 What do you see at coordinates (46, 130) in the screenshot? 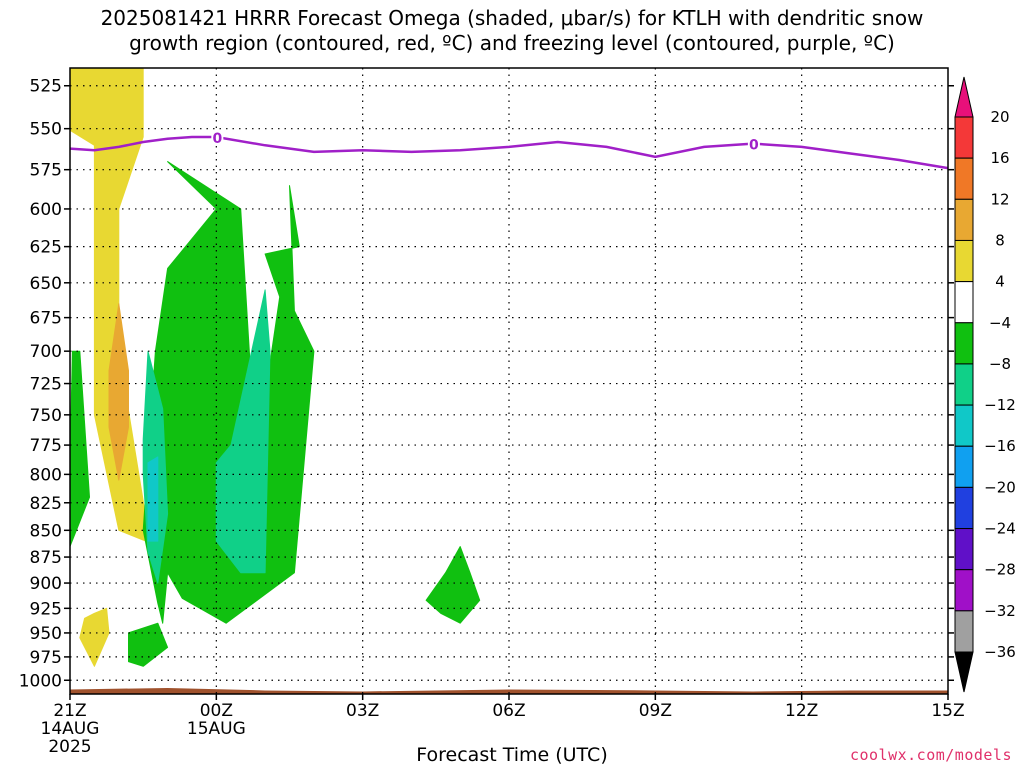
I see `y-tick-label: 550` at bounding box center [46, 130].